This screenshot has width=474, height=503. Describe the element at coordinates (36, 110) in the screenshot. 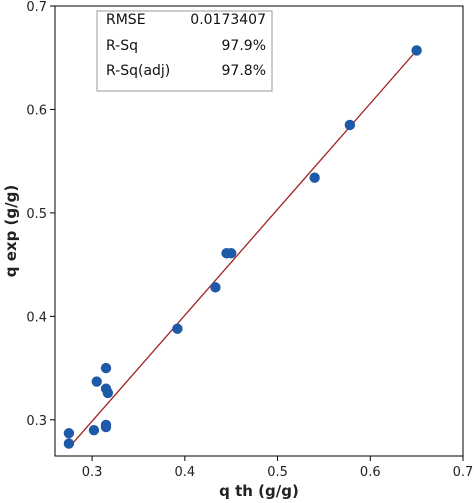

I see `y-tick-label: 0.6` at that location.